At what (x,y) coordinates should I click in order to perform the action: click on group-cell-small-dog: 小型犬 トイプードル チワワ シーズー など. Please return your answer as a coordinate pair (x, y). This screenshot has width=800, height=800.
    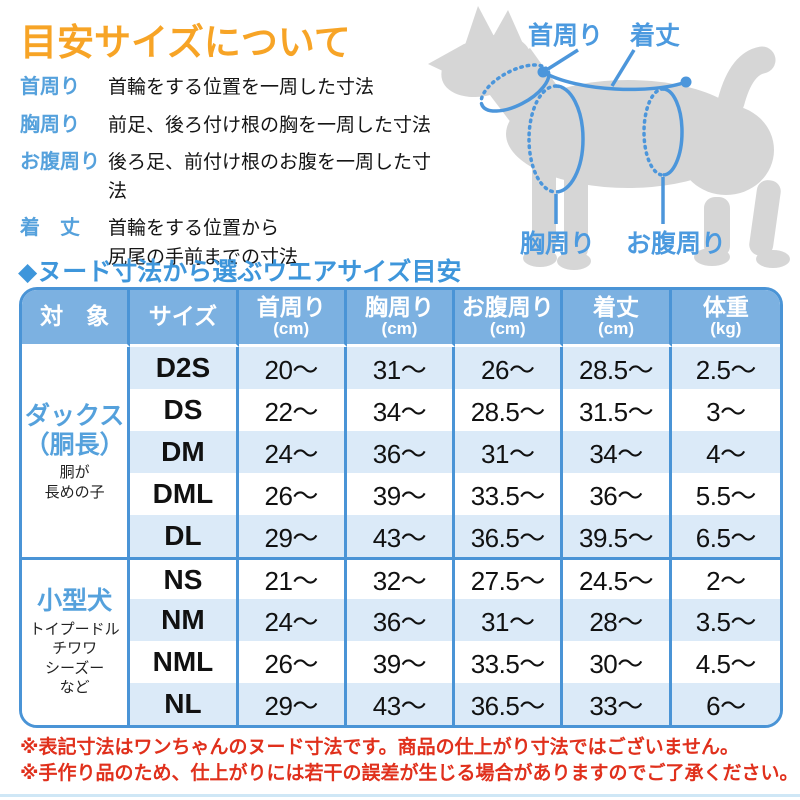
    Looking at the image, I should click on (76, 641).